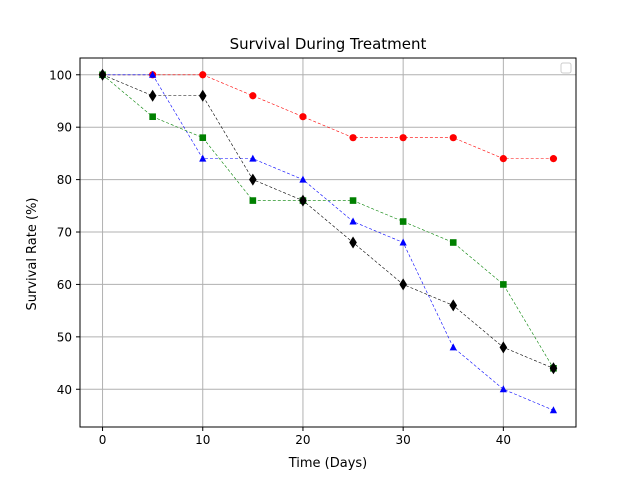 Image resolution: width=640 pixels, height=484 pixels. I want to click on y-tick-label: 100, so click(60, 75).